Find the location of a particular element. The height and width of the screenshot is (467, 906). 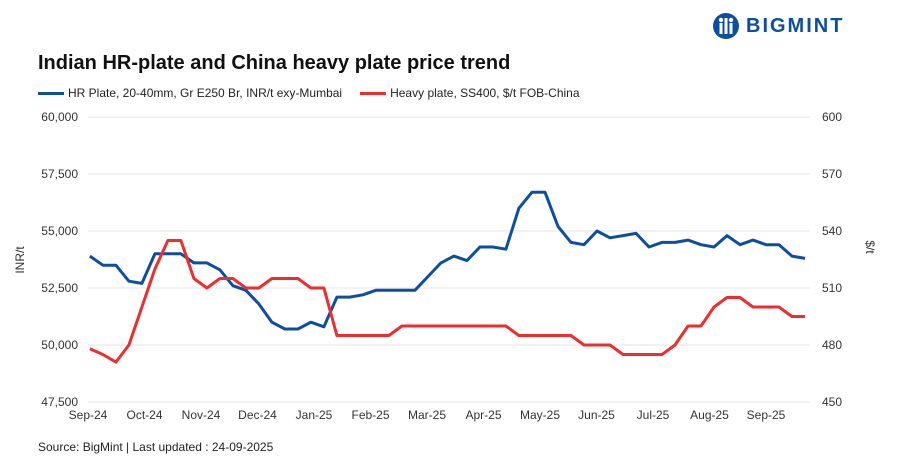

y2-tick-label: 600 is located at coordinates (832, 117).